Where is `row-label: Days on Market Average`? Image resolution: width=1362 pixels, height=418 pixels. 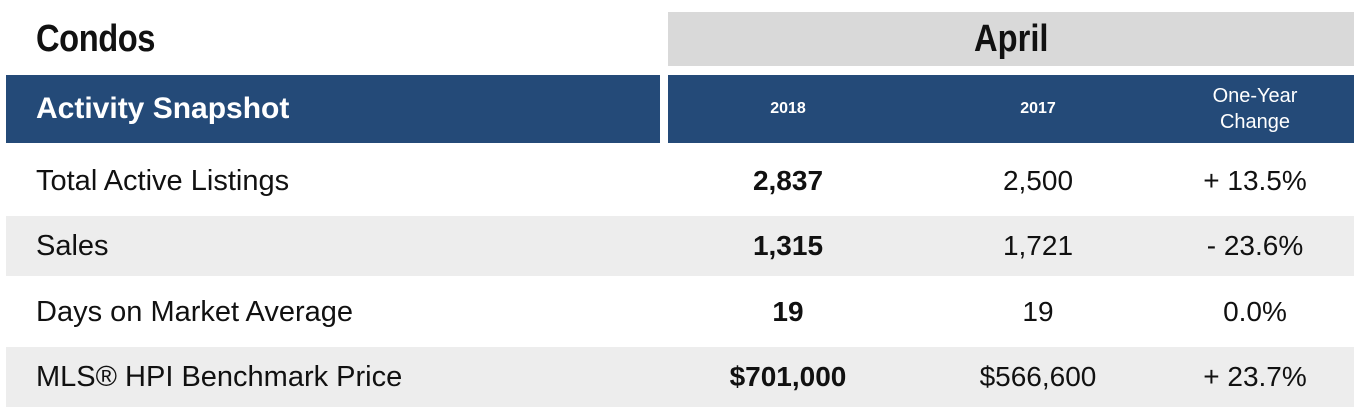 row-label: Days on Market Average is located at coordinates (195, 311).